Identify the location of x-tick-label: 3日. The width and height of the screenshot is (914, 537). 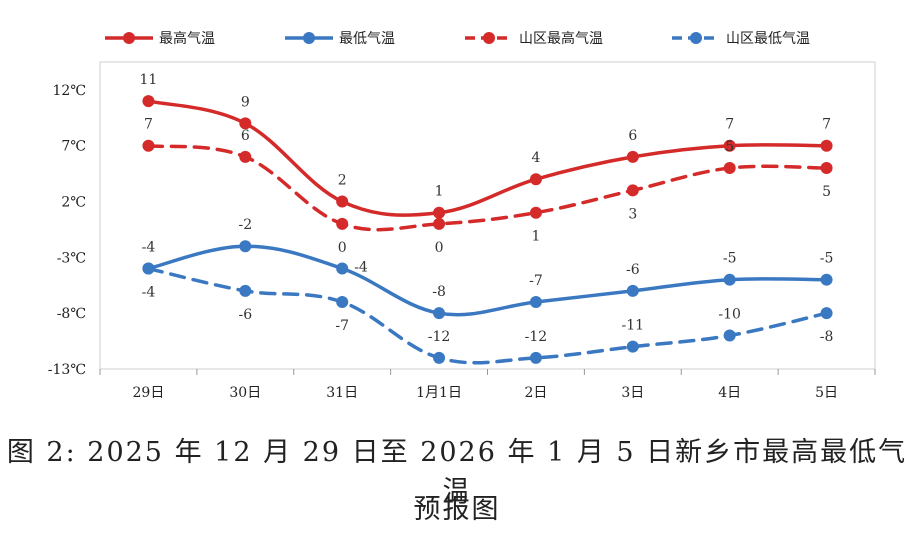
(632, 393).